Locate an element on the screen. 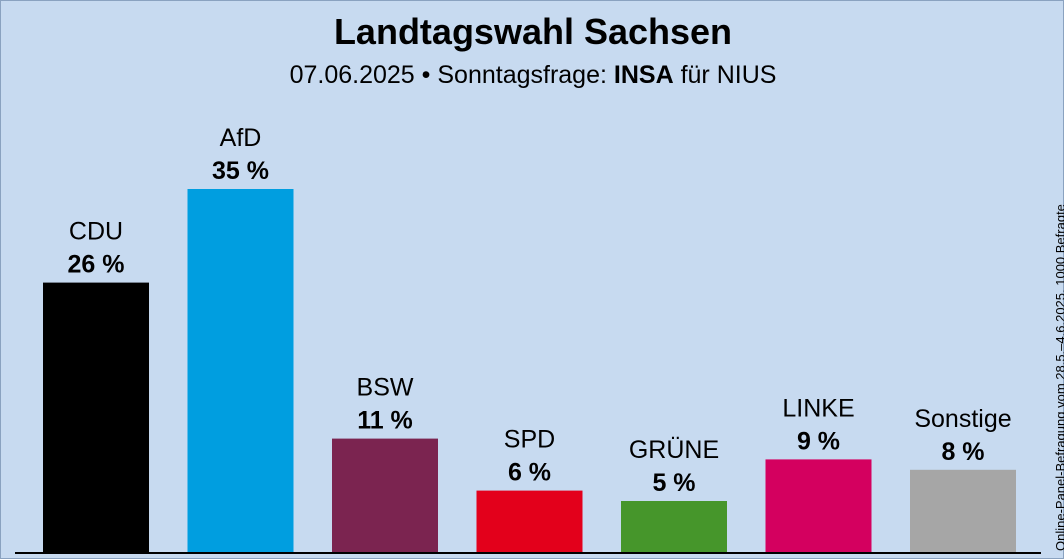 Image resolution: width=1064 pixels, height=560 pixels. bar-gr-ne is located at coordinates (674, 527).